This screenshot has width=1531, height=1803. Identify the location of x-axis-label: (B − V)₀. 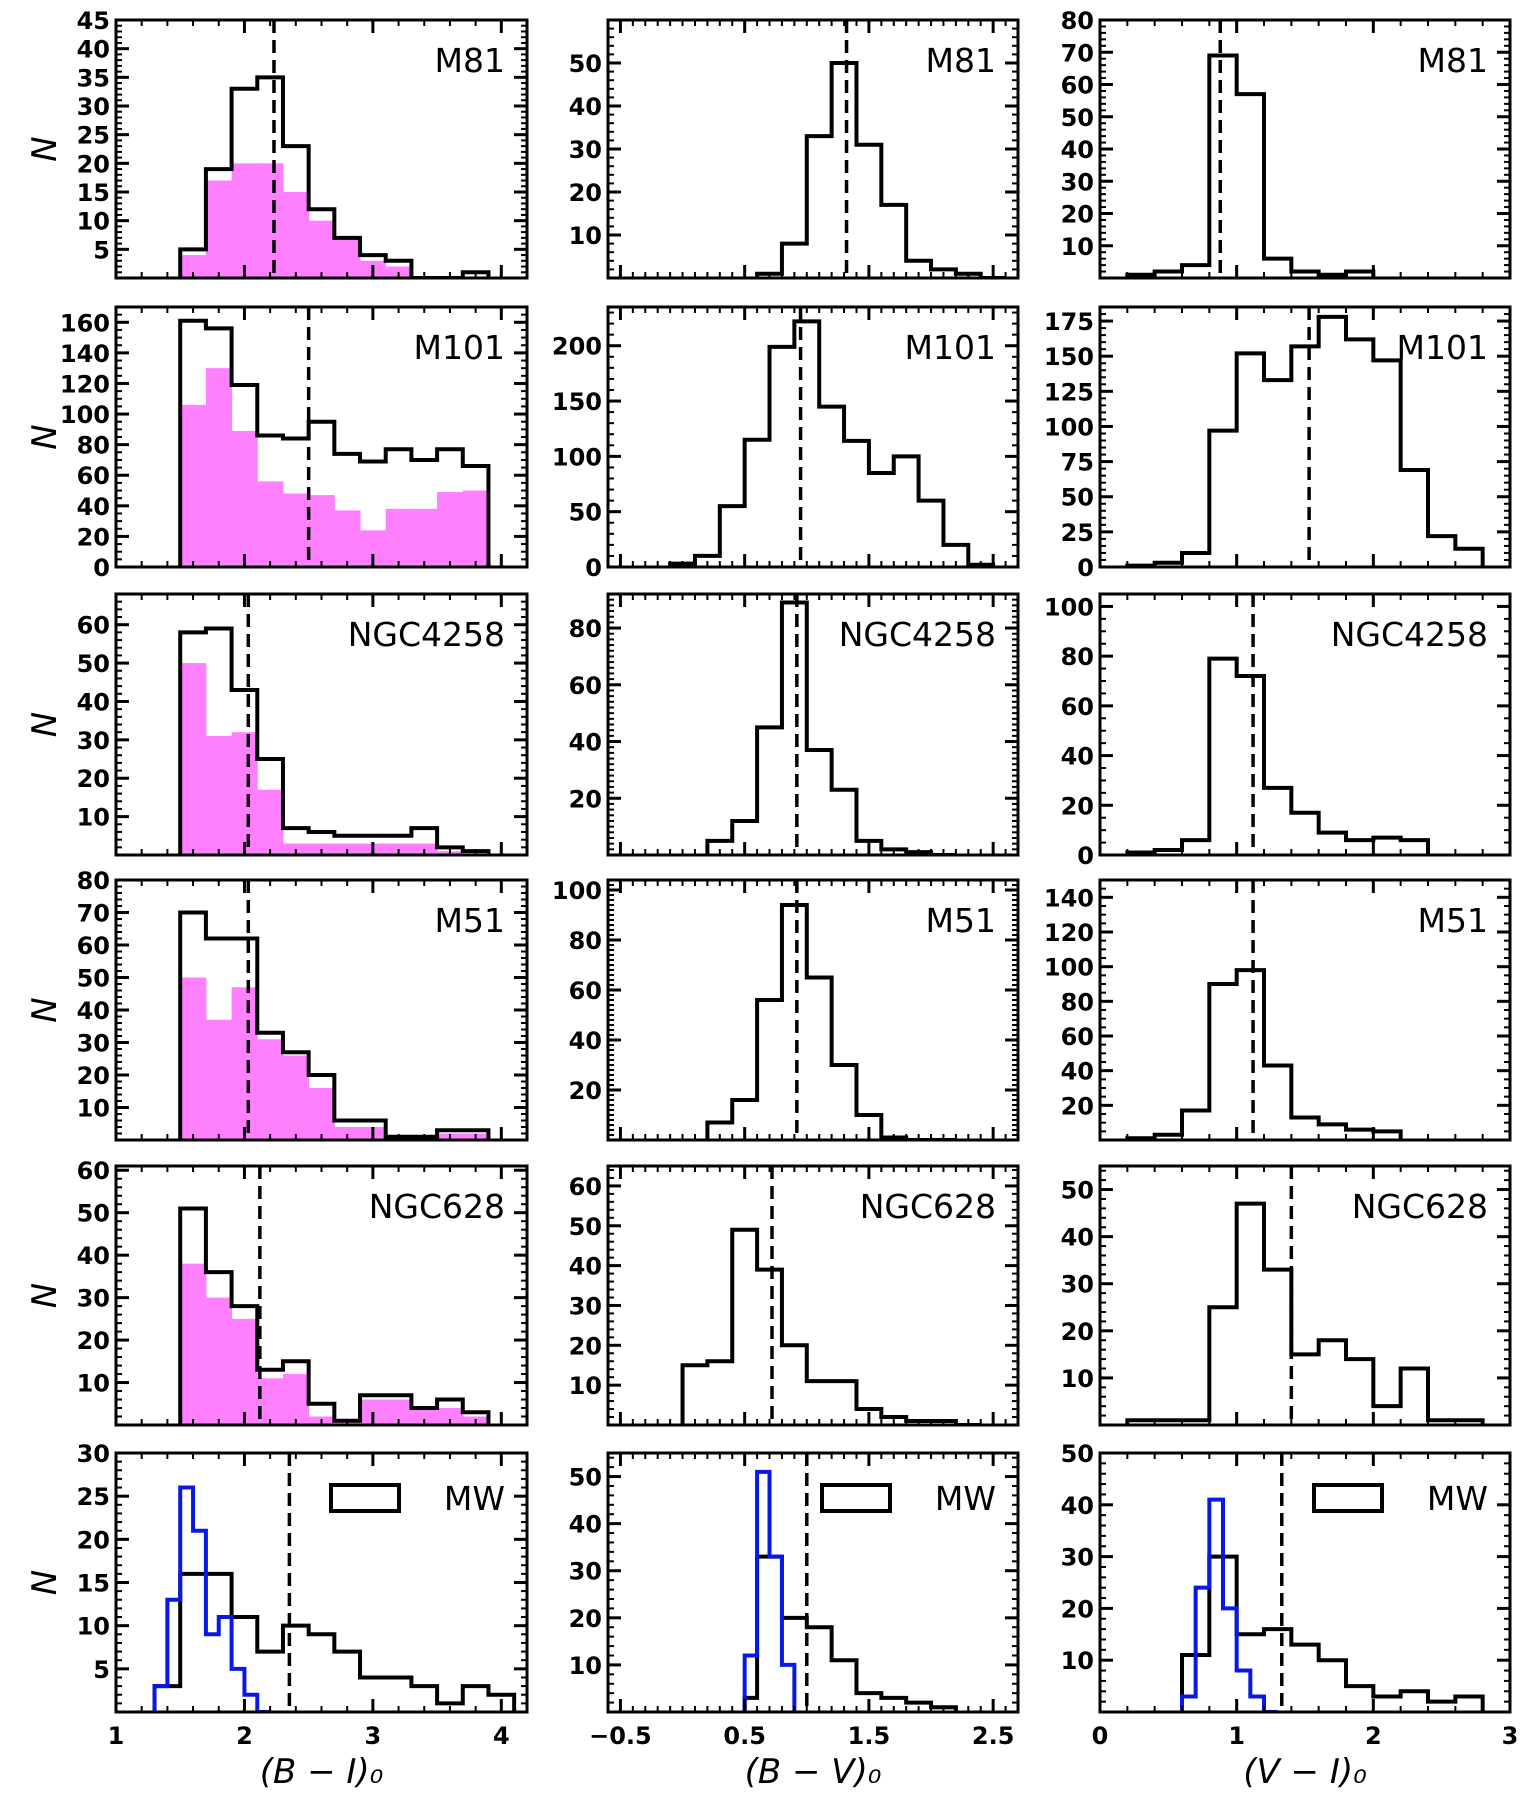
(813, 1772).